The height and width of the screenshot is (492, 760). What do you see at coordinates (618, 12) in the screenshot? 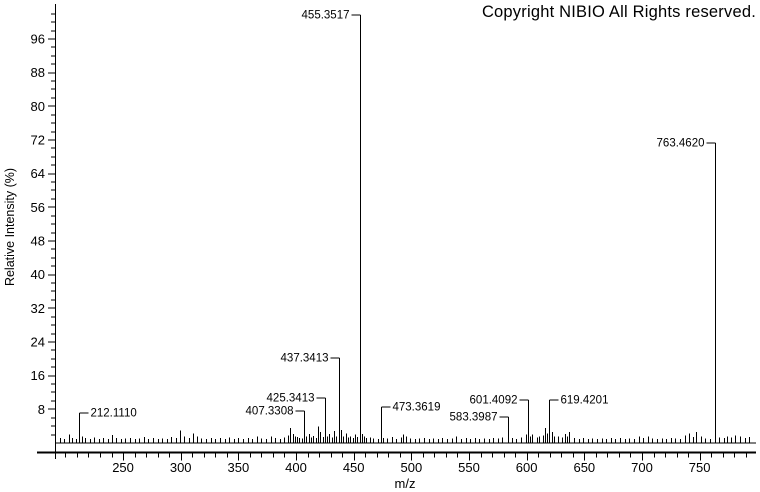
I see `copyright-notice: Copyright NIBIO All Rights reserved.` at bounding box center [618, 12].